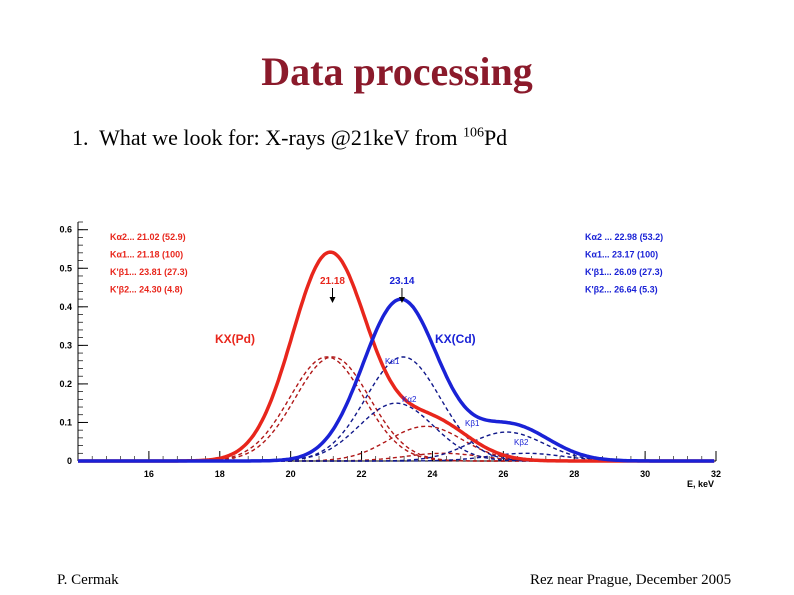 Image resolution: width=794 pixels, height=595 pixels. Describe the element at coordinates (472, 423) in the screenshot. I see `cd-kb1-label: Kβ1` at that location.